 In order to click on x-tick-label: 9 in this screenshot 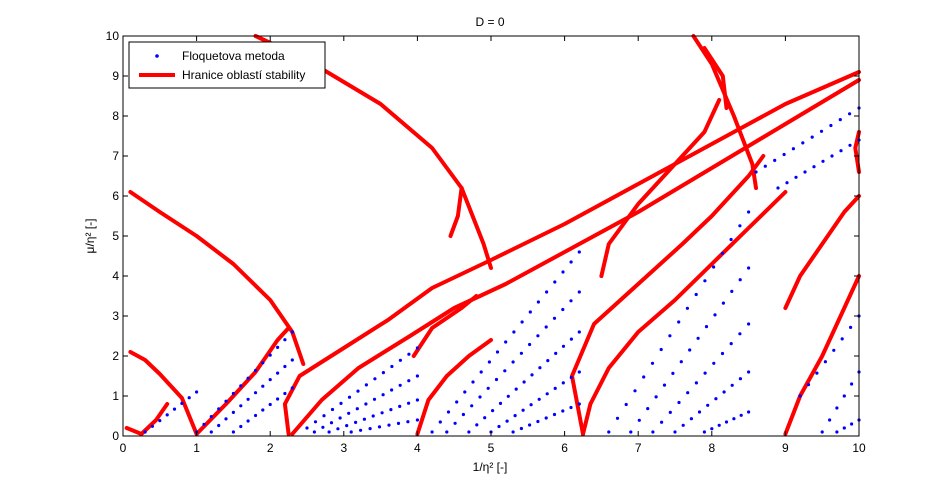, I will do `click(785, 448)`.